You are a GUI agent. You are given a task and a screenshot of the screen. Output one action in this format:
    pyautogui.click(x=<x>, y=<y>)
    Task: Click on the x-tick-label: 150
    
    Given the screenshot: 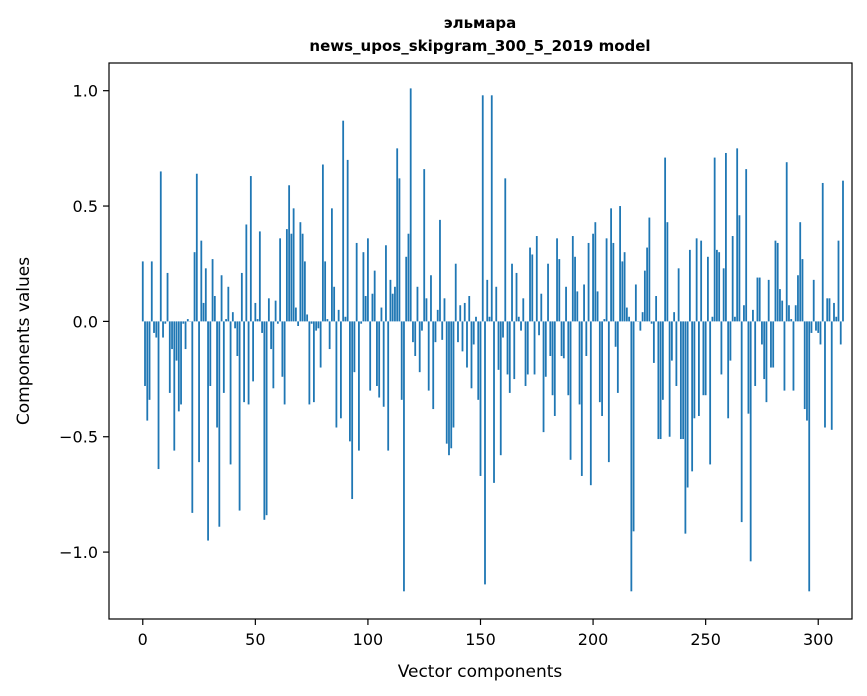 What is the action you would take?
    pyautogui.click(x=480, y=639)
    